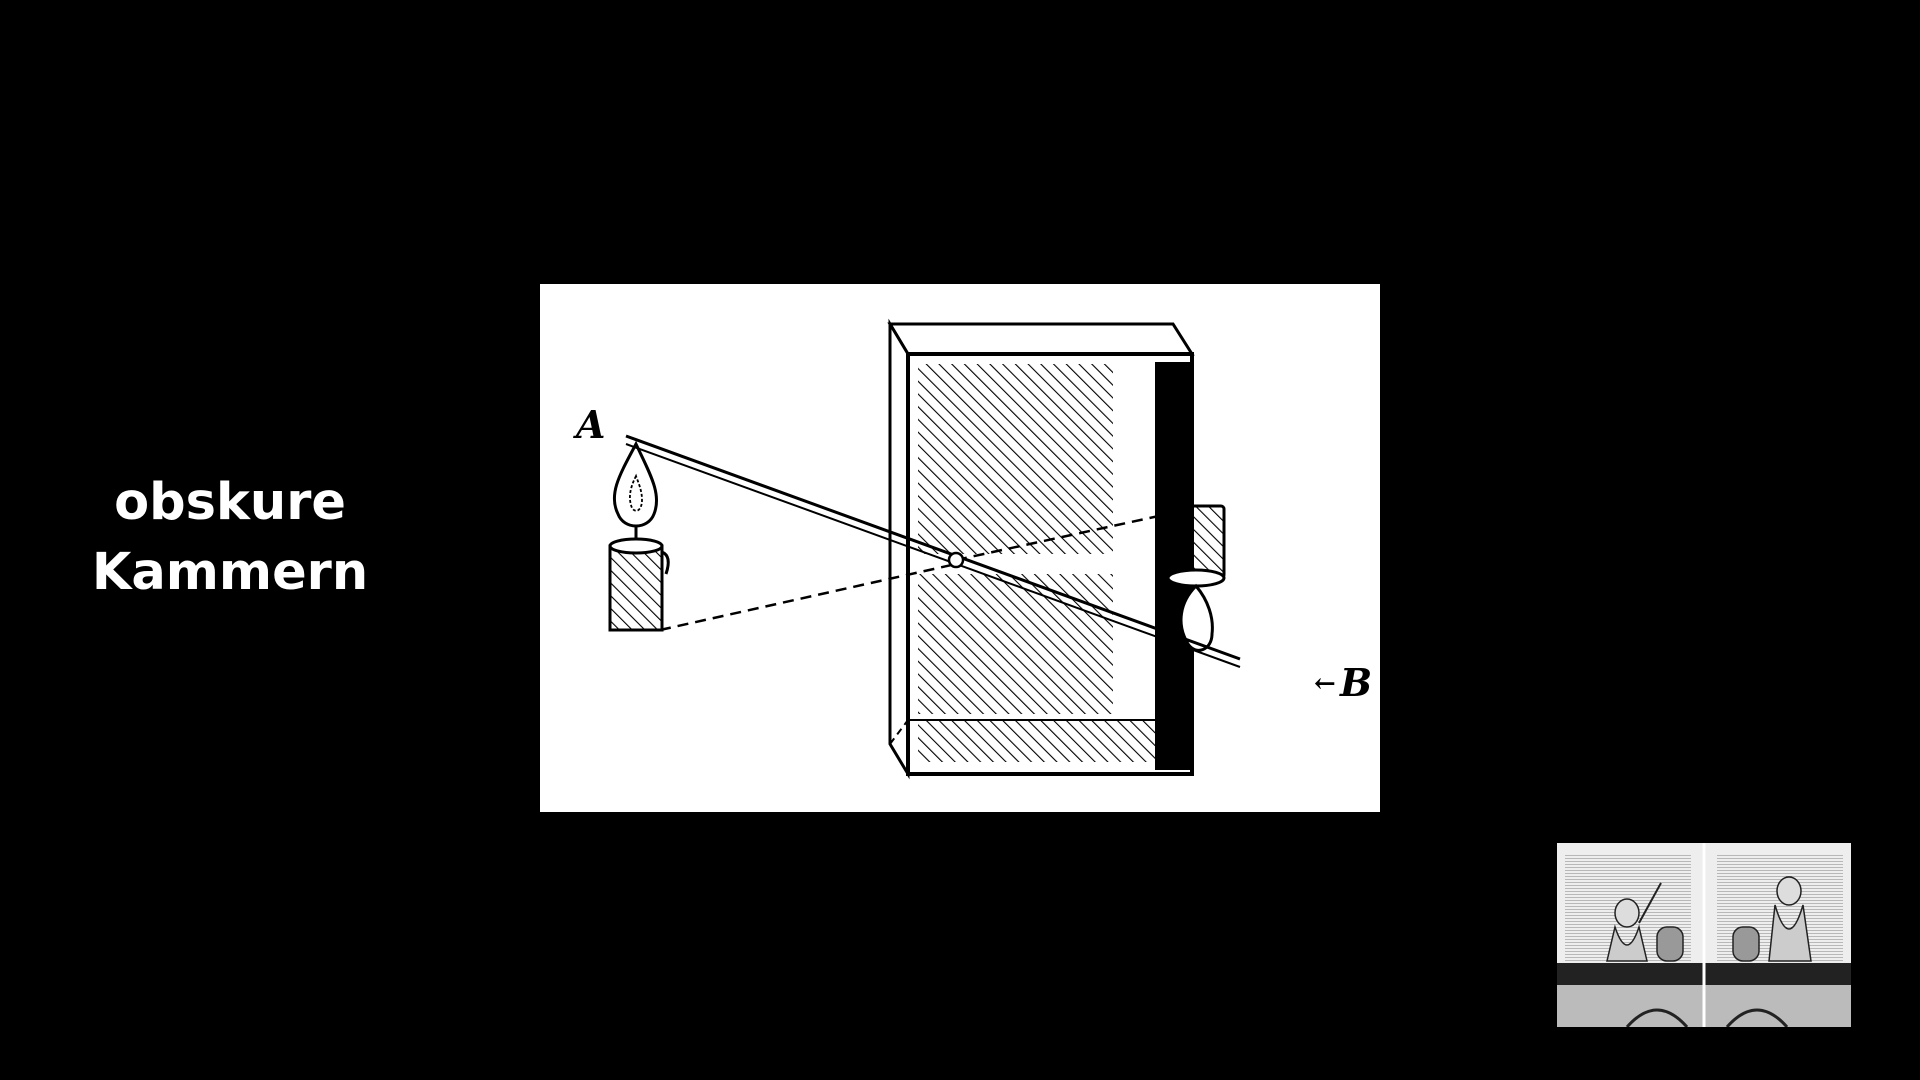 The height and width of the screenshot is (1080, 1920). I want to click on light-ray-bottom-inside, so click(1062, 537).